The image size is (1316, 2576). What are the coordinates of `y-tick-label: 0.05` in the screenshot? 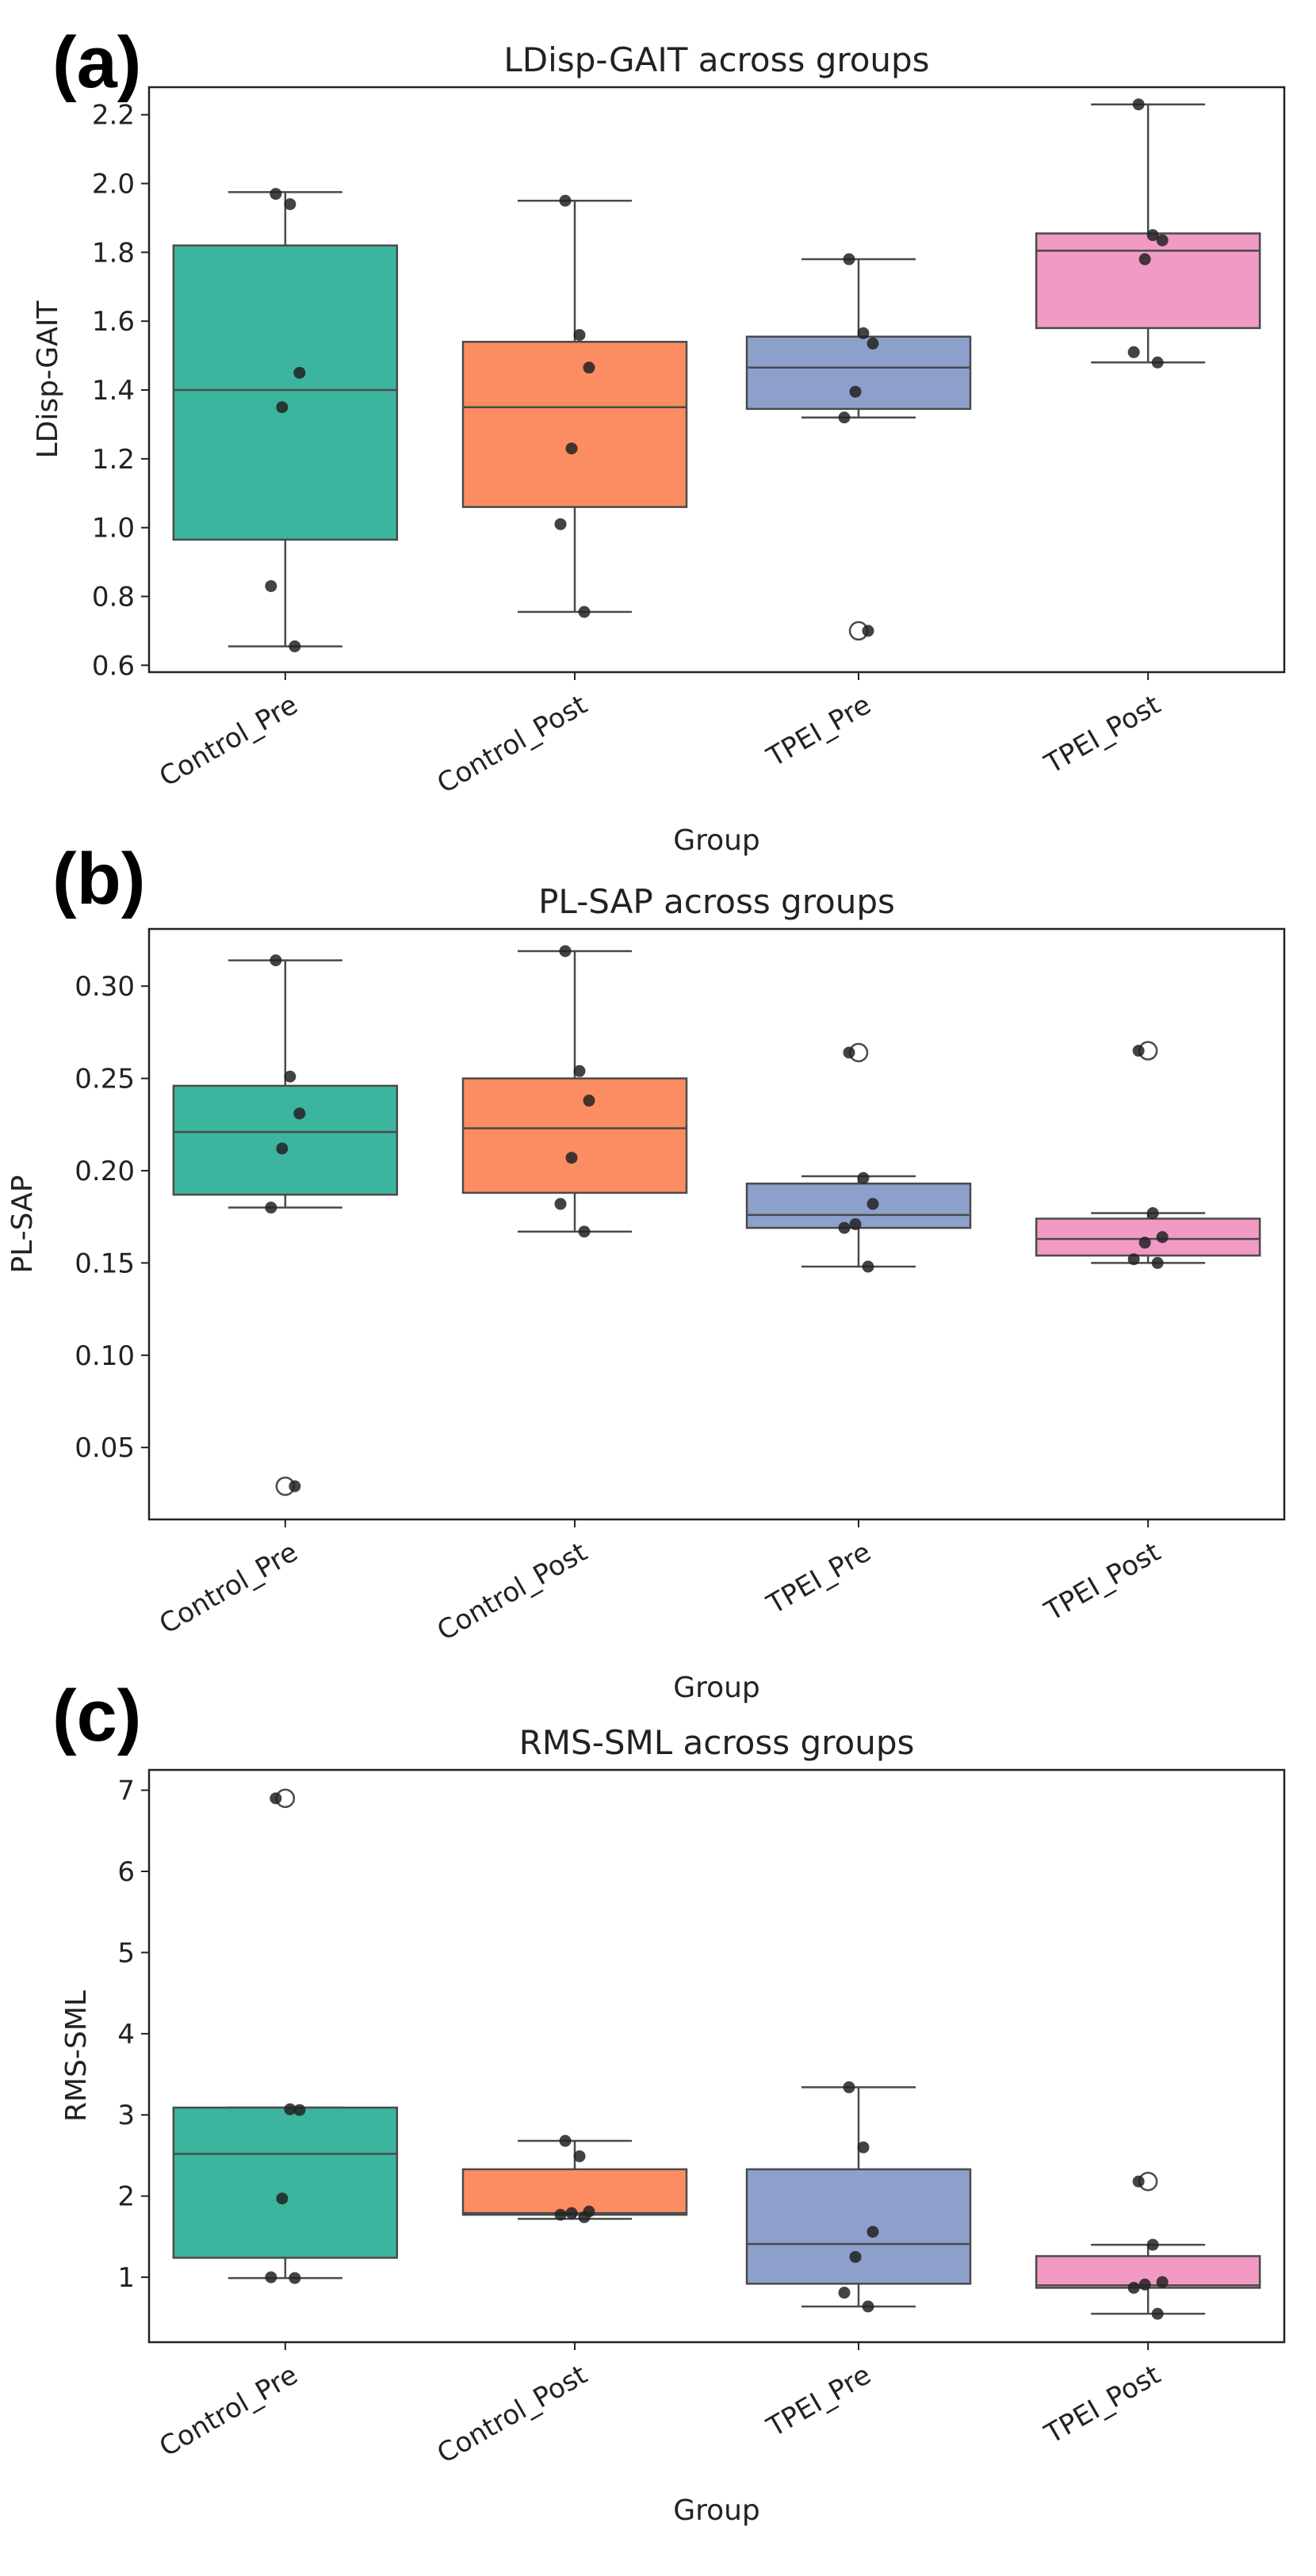 It's located at (105, 1448).